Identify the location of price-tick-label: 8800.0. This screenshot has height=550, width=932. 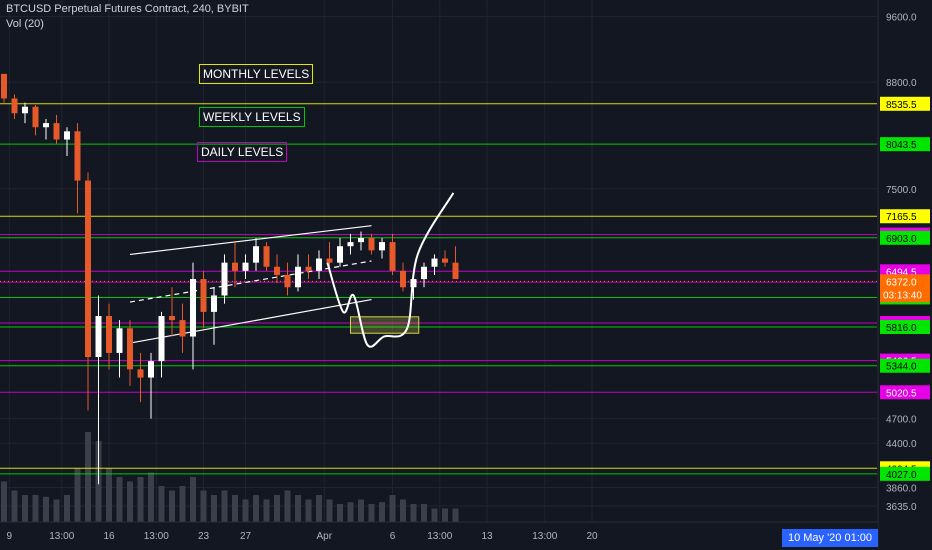
(901, 83).